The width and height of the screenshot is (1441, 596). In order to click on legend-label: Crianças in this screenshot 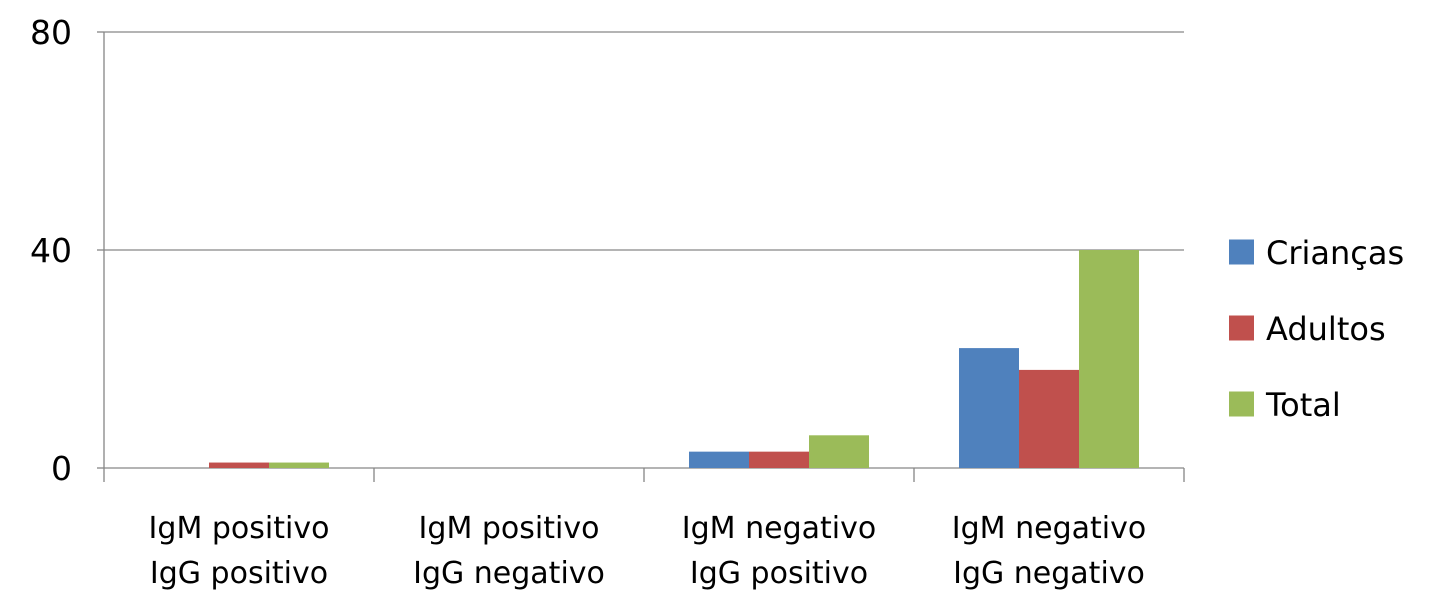, I will do `click(1335, 253)`.